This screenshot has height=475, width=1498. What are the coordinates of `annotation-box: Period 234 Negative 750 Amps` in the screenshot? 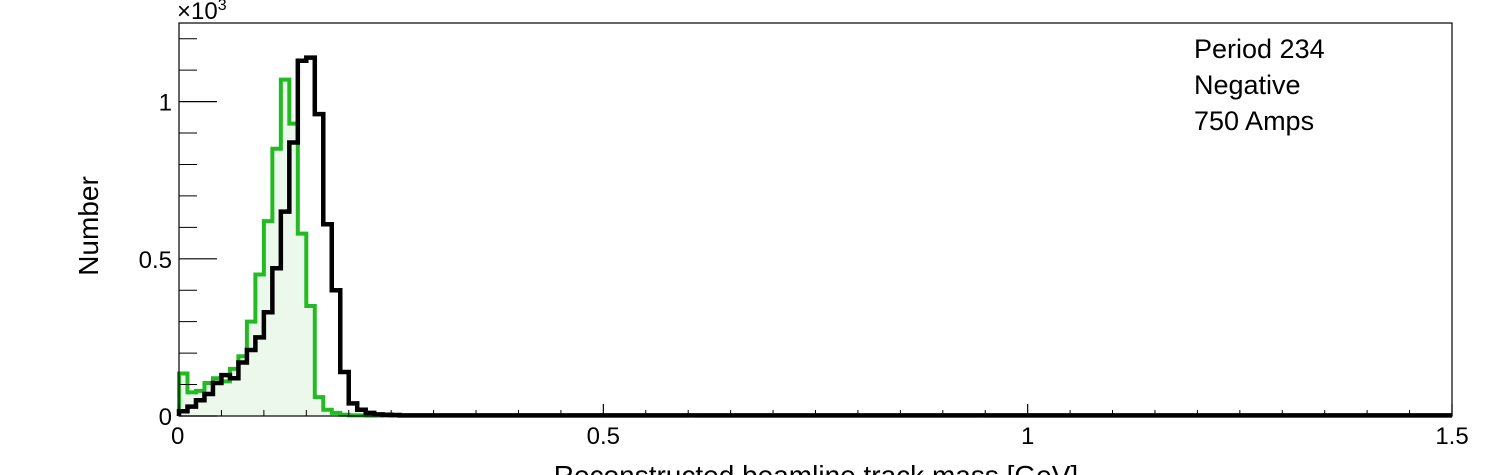 It's located at (1259, 85).